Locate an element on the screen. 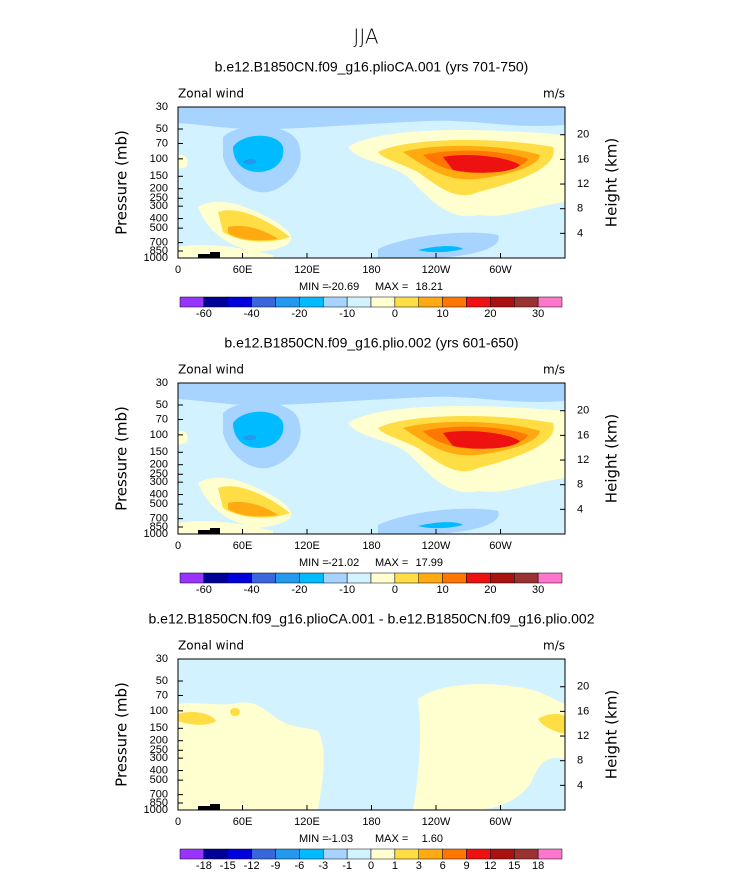 This screenshot has width=733, height=888. y-tick-label: 30 is located at coordinates (162, 107).